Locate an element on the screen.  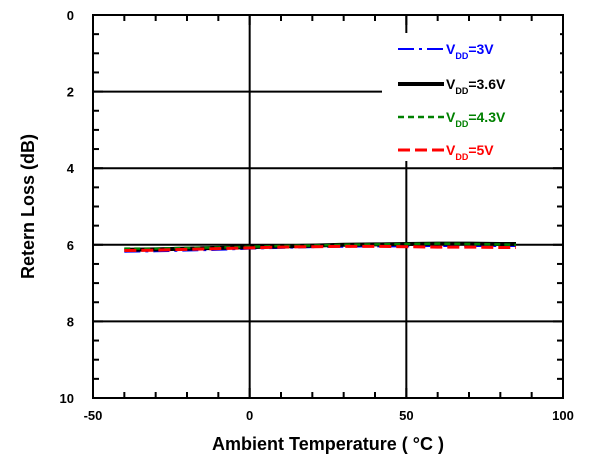
x-tick-label: 100 is located at coordinates (563, 415).